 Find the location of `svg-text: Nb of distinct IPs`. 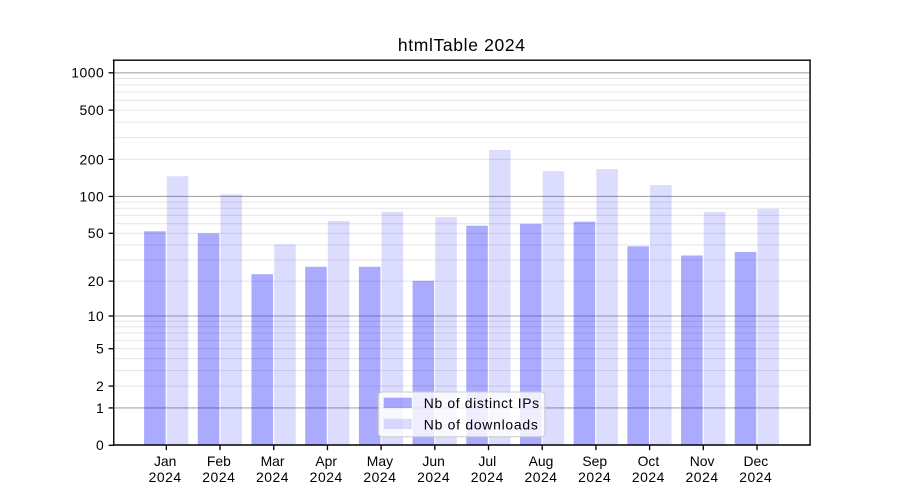

svg-text: Nb of distinct IPs is located at coordinates (482, 403).